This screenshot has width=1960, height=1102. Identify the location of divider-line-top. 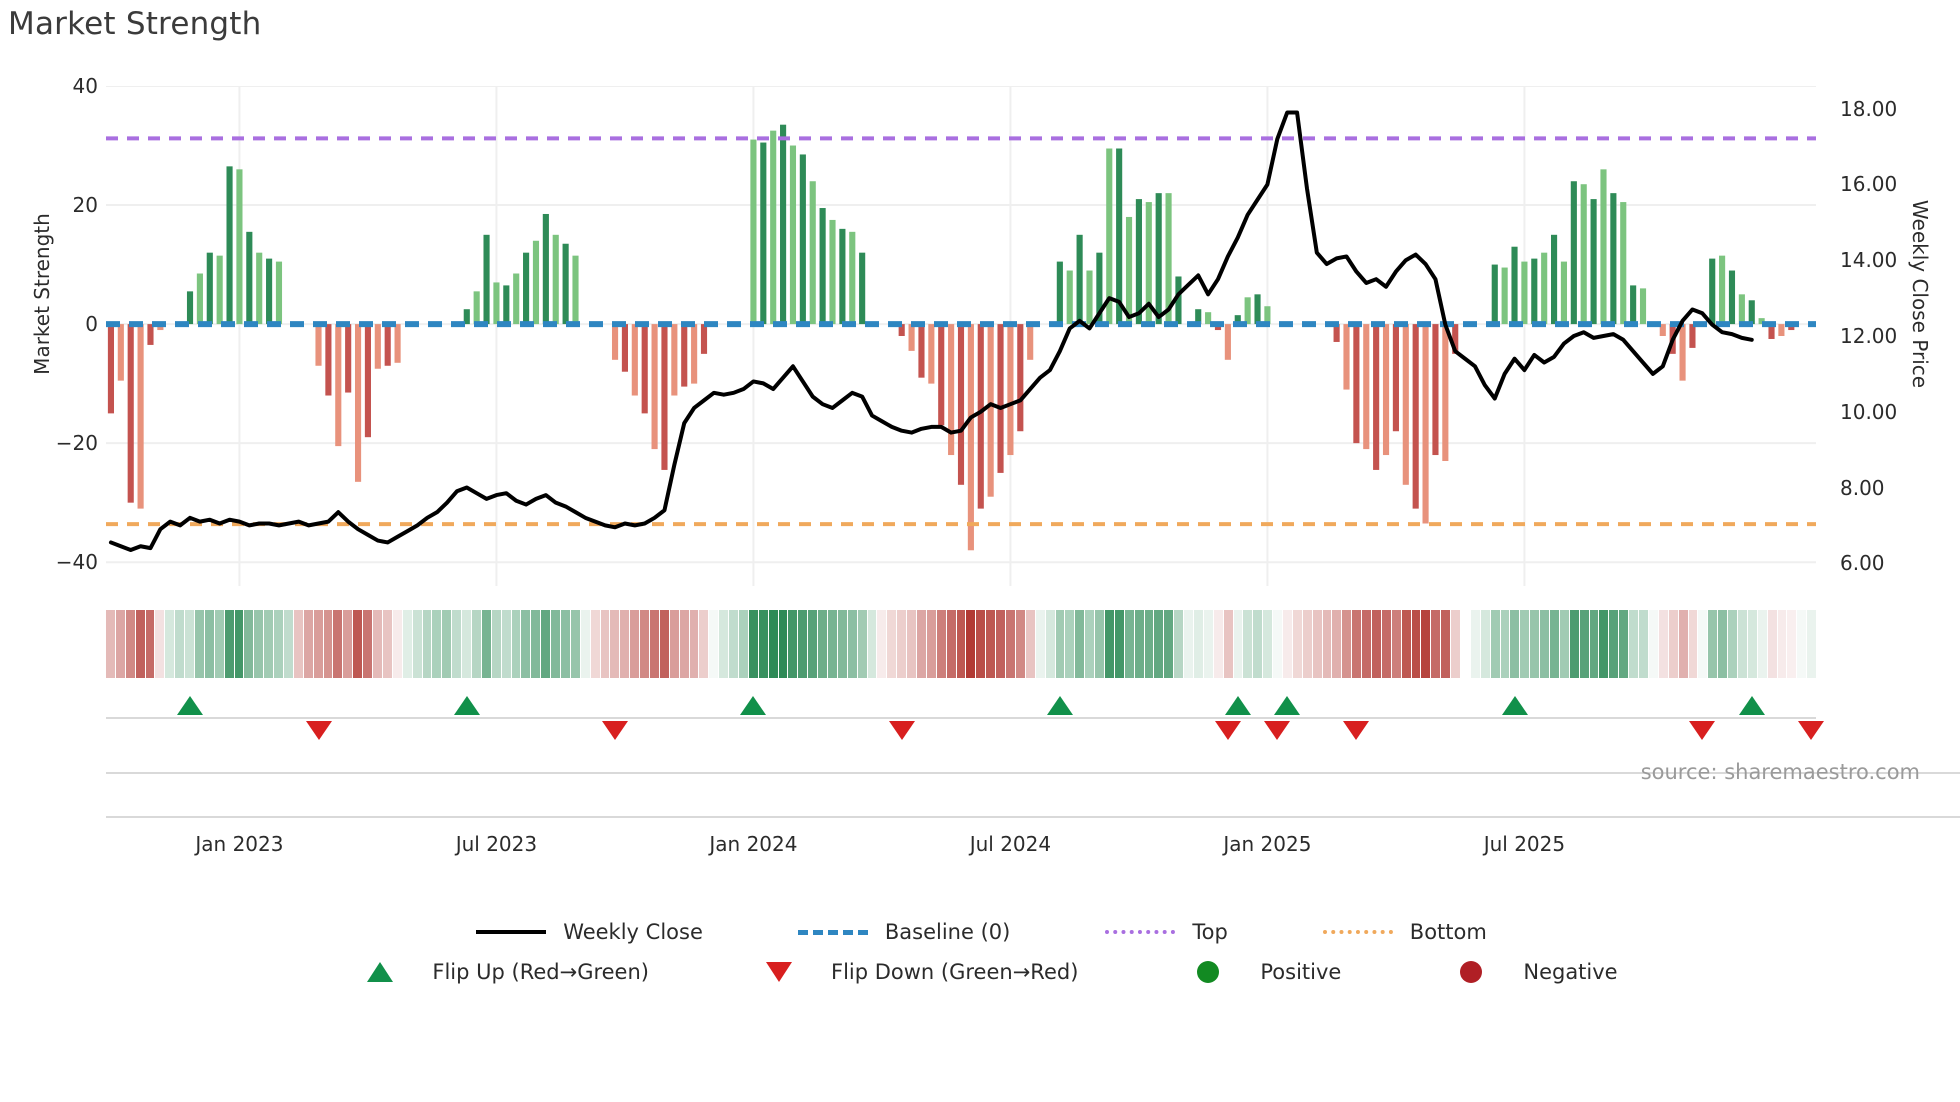
(1033, 773).